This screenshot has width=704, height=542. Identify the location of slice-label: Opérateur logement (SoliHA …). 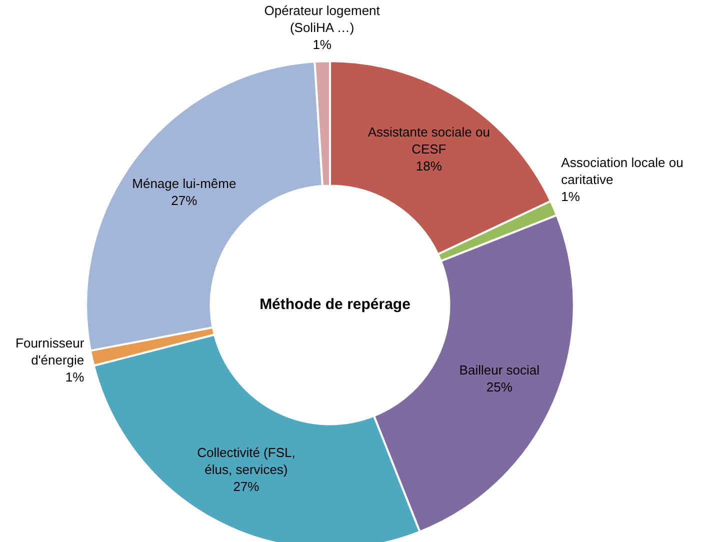
(322, 19).